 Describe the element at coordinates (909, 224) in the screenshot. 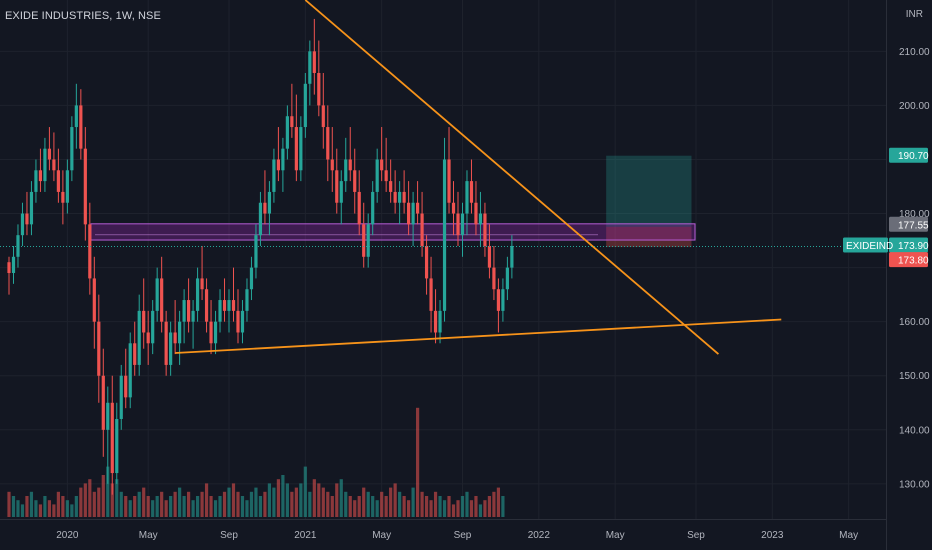

I see `price-label-entry: 177.55` at that location.